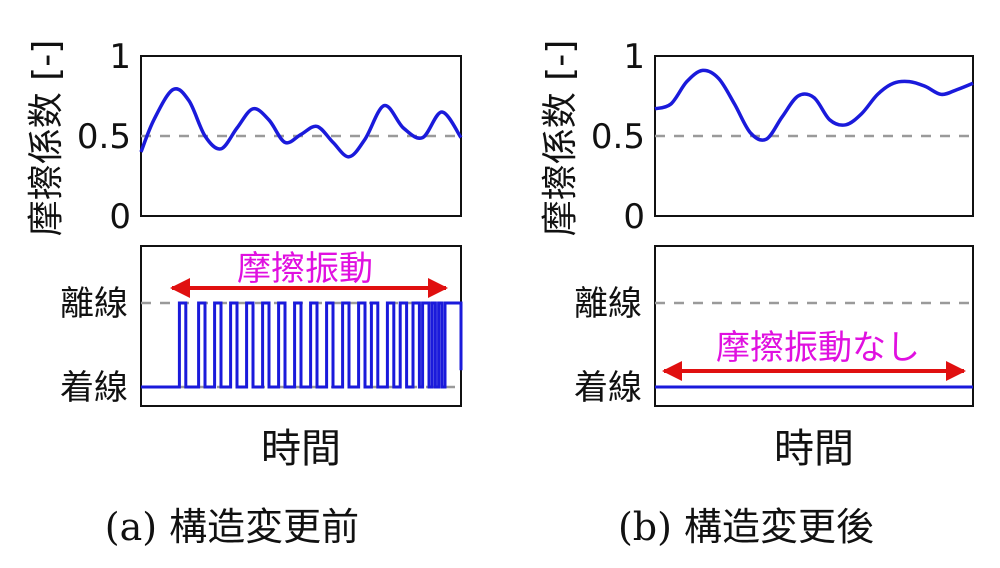 The image size is (1000, 568). What do you see at coordinates (301, 123) in the screenshot?
I see `panel-a-friction-line` at bounding box center [301, 123].